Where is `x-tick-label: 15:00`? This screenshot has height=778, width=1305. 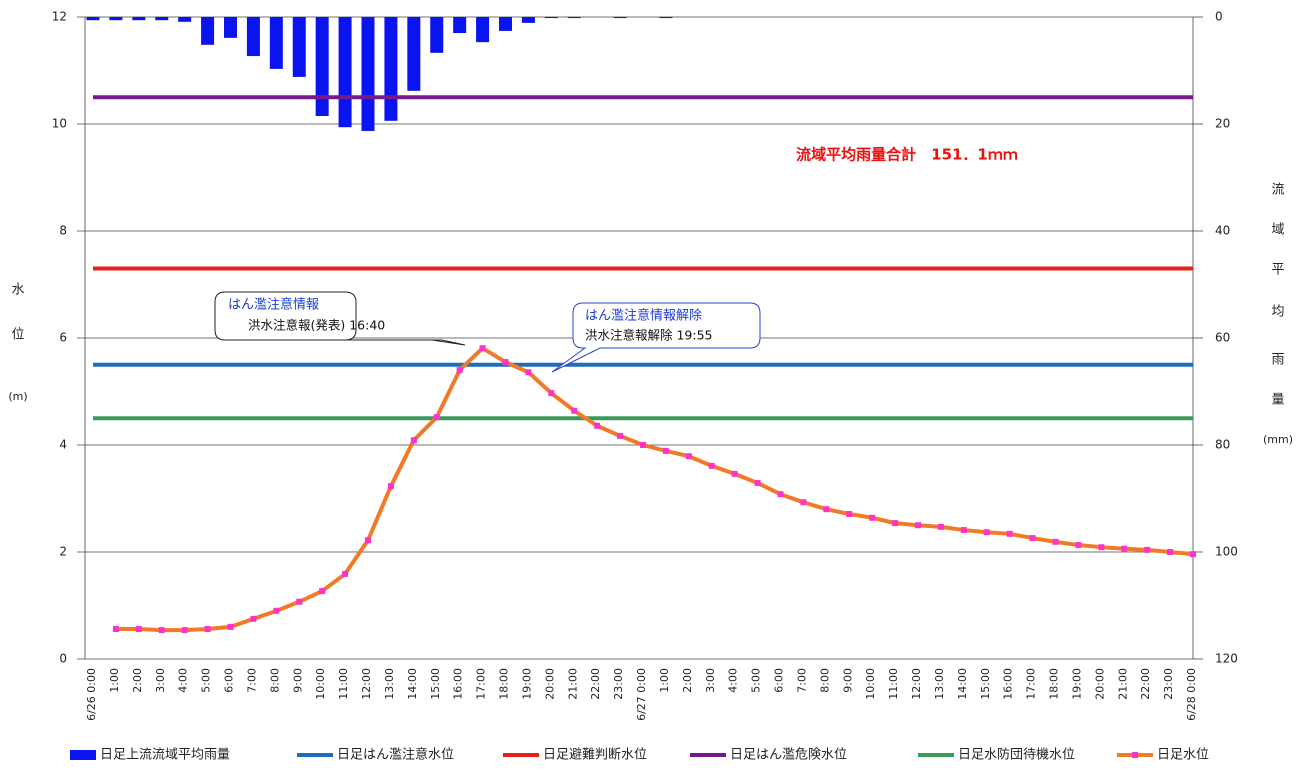
x-tick-label: 15:00 is located at coordinates (435, 684).